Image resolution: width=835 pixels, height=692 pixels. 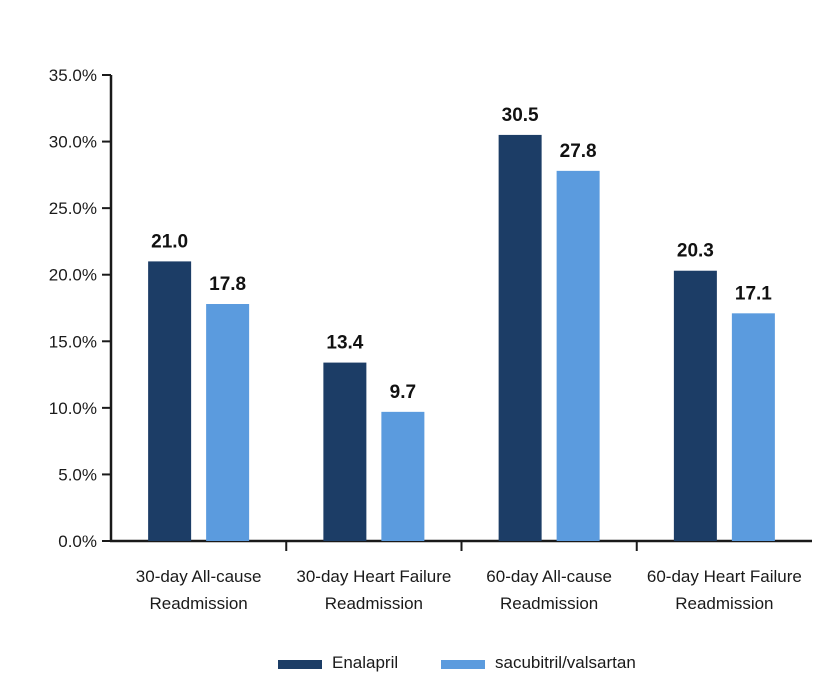 I want to click on y-tick-label: 5.0%, so click(x=77, y=474).